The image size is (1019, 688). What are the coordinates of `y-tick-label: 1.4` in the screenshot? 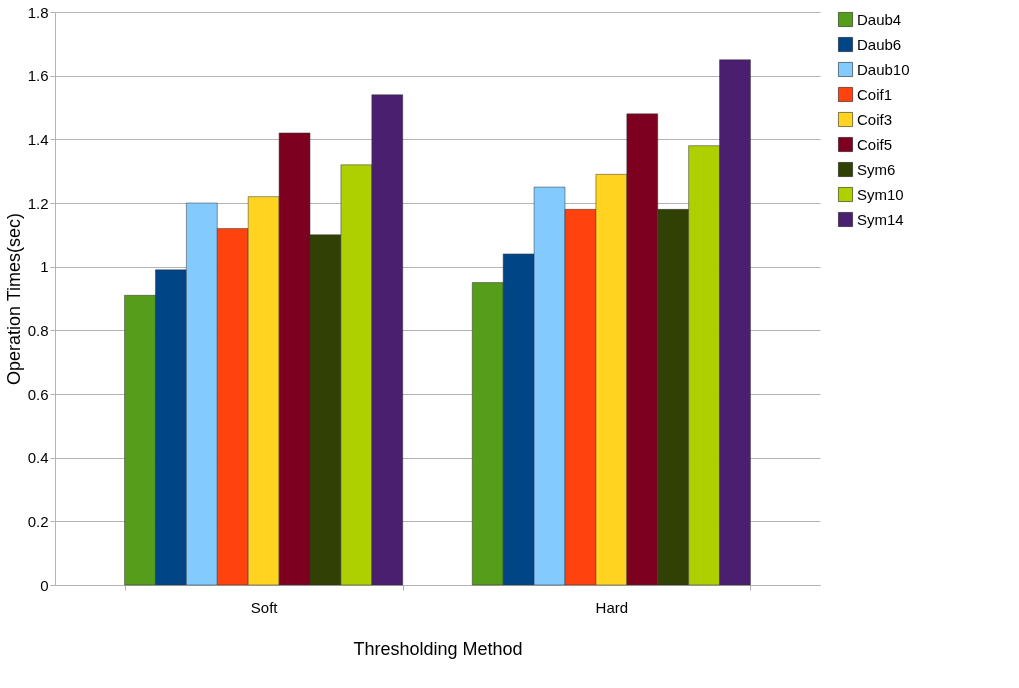 It's located at (38, 139).